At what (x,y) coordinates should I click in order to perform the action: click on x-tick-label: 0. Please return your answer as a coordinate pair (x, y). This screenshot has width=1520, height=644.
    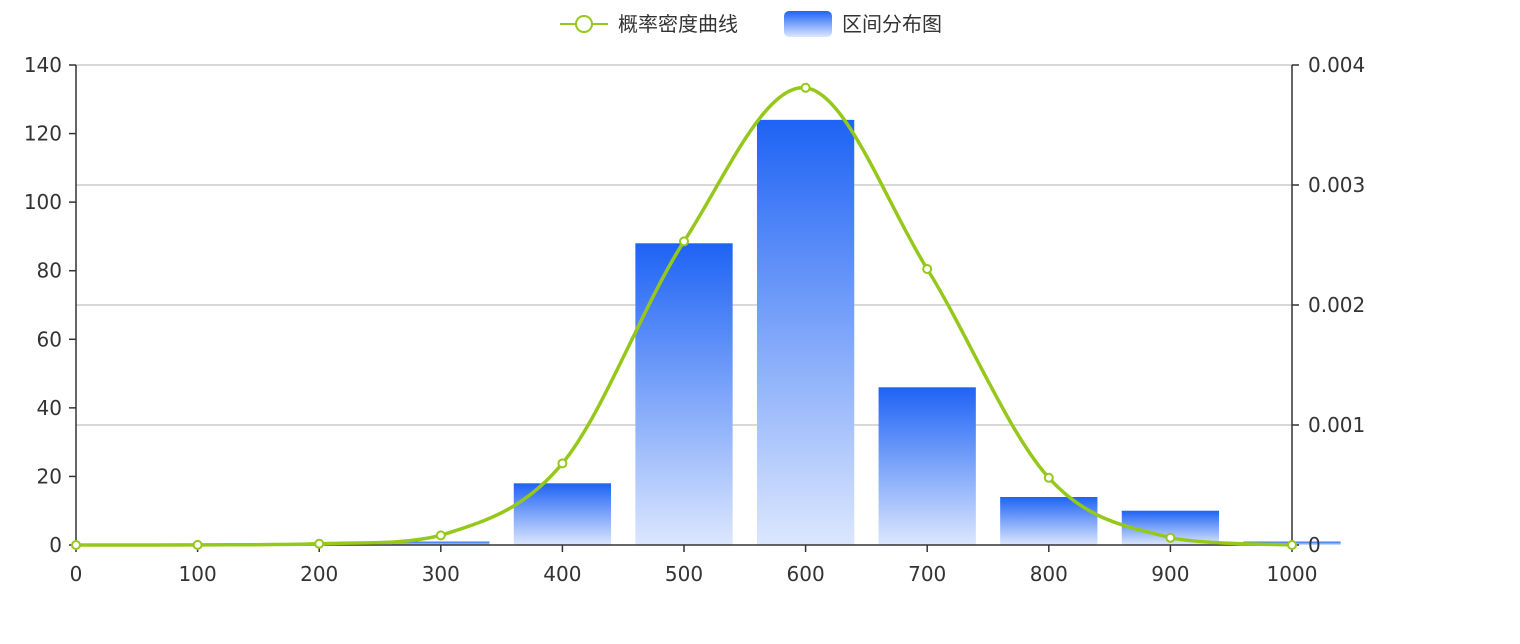
    Looking at the image, I should click on (76, 574).